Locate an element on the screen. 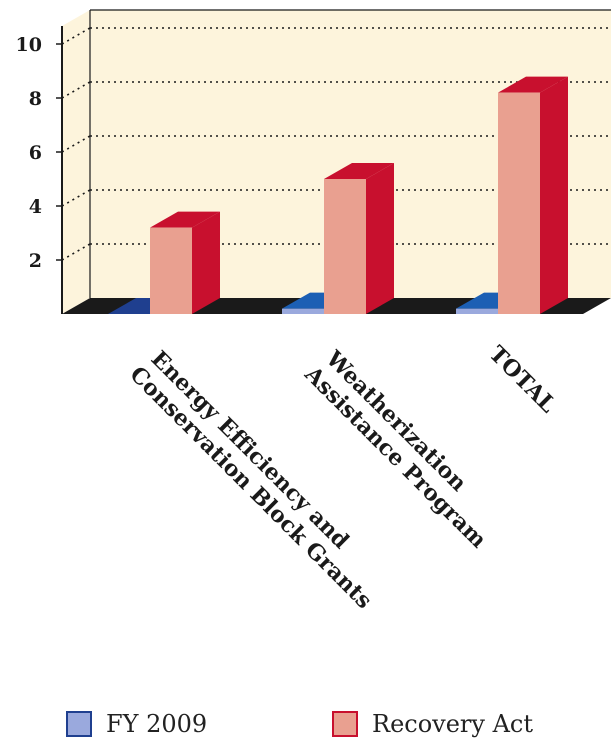  y-tick-label-4: 4 is located at coordinates (35, 207).